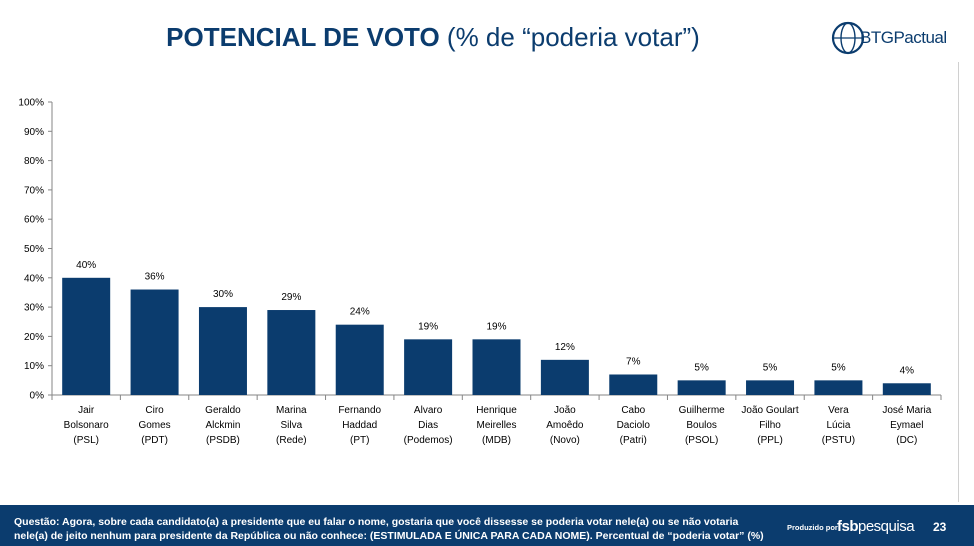 This screenshot has width=974, height=546. Describe the element at coordinates (848, 38) in the screenshot. I see `btg-globe-icon` at that location.